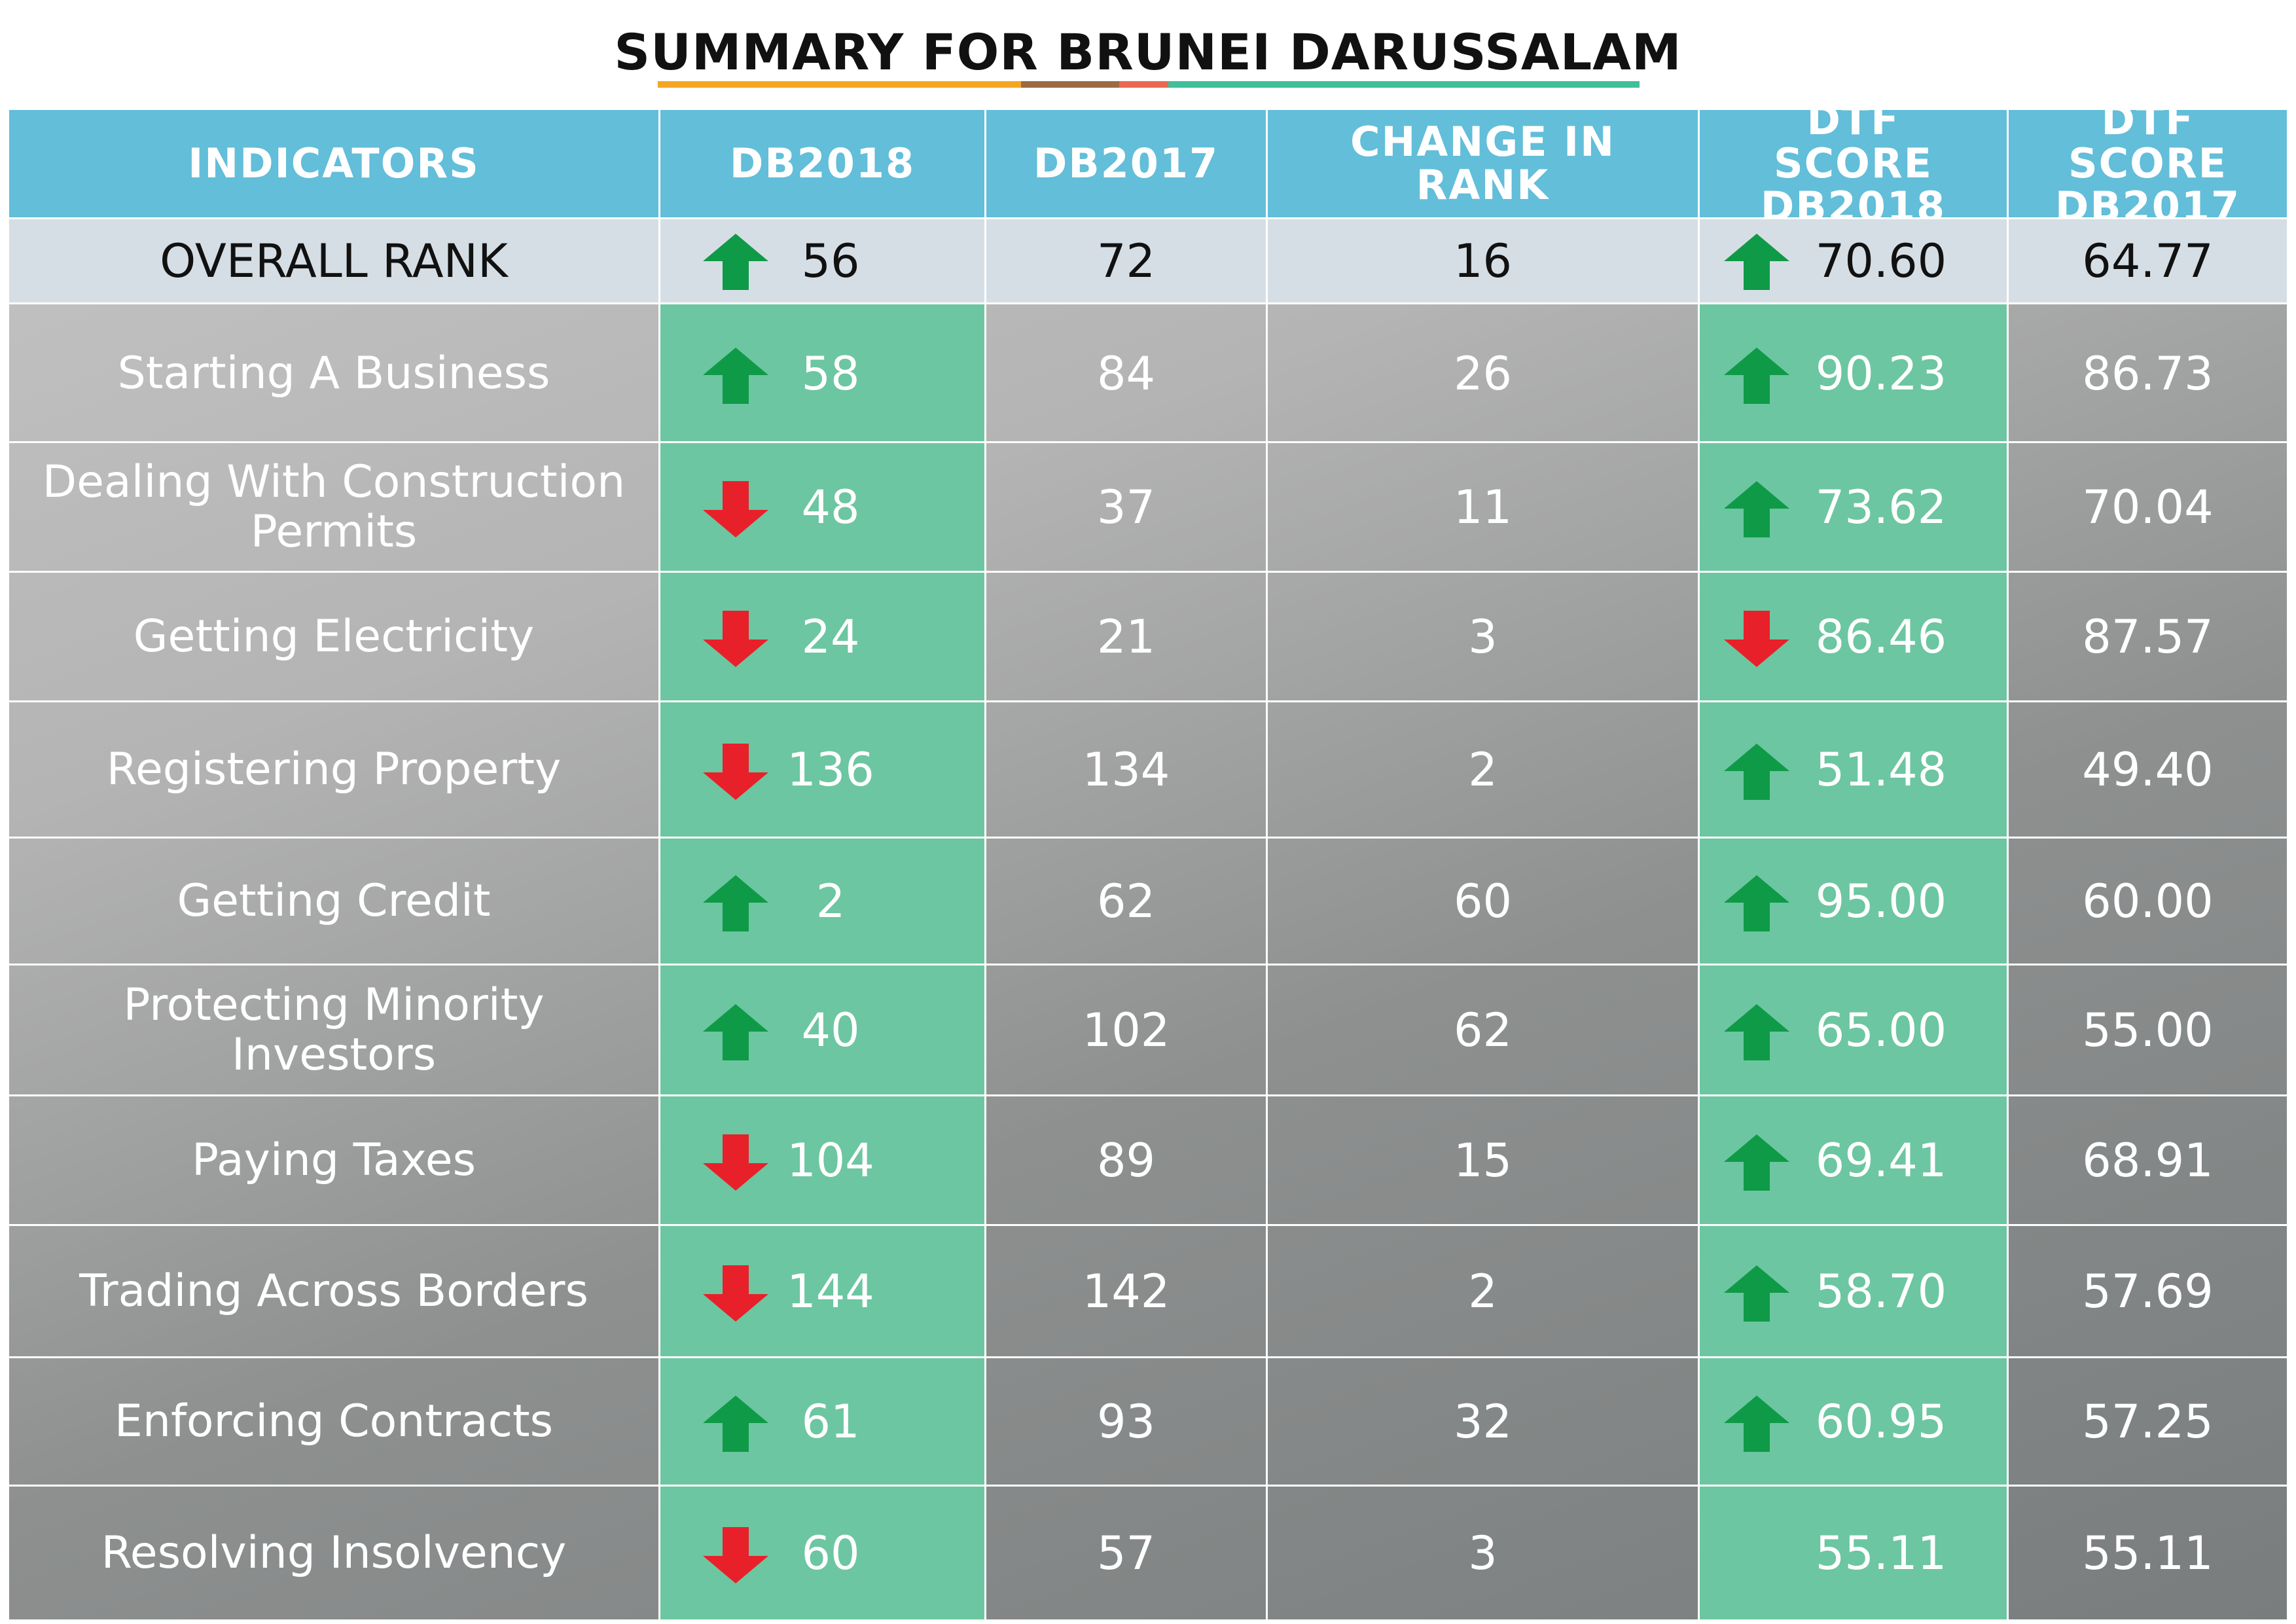  Describe the element at coordinates (1126, 507) in the screenshot. I see `db2017-value: 37` at that location.